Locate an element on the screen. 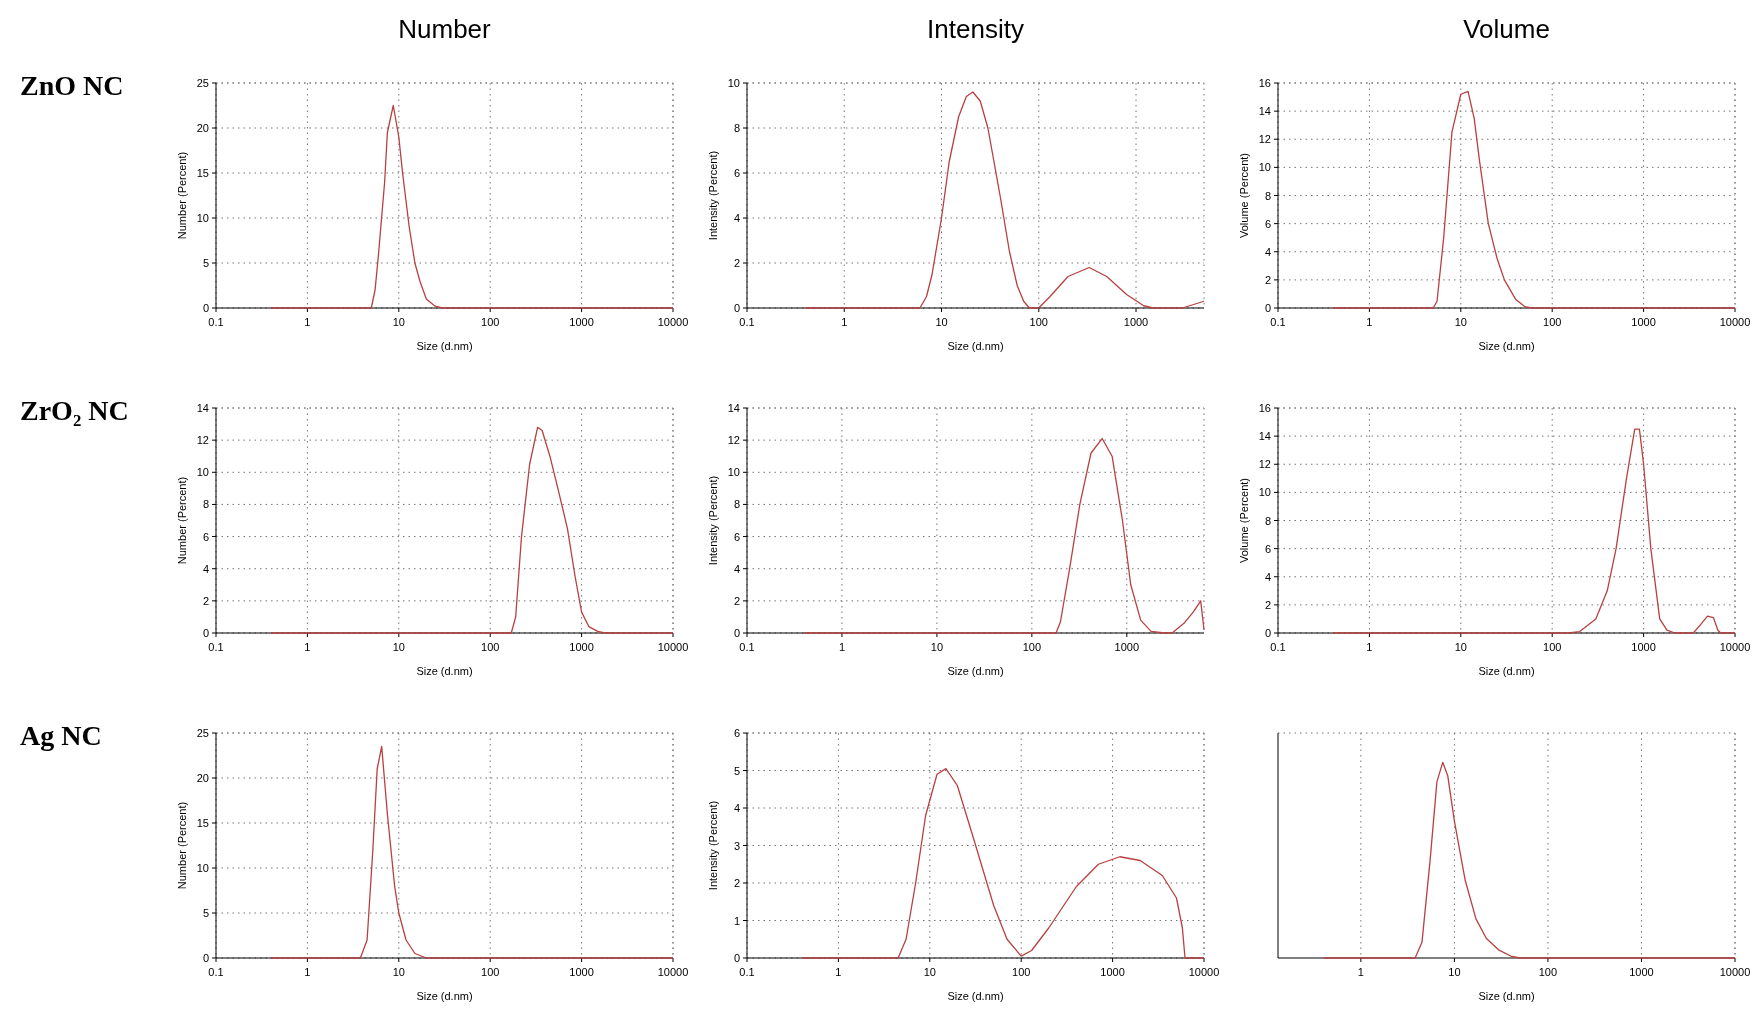  y-tick-label: 1 is located at coordinates (736, 920).